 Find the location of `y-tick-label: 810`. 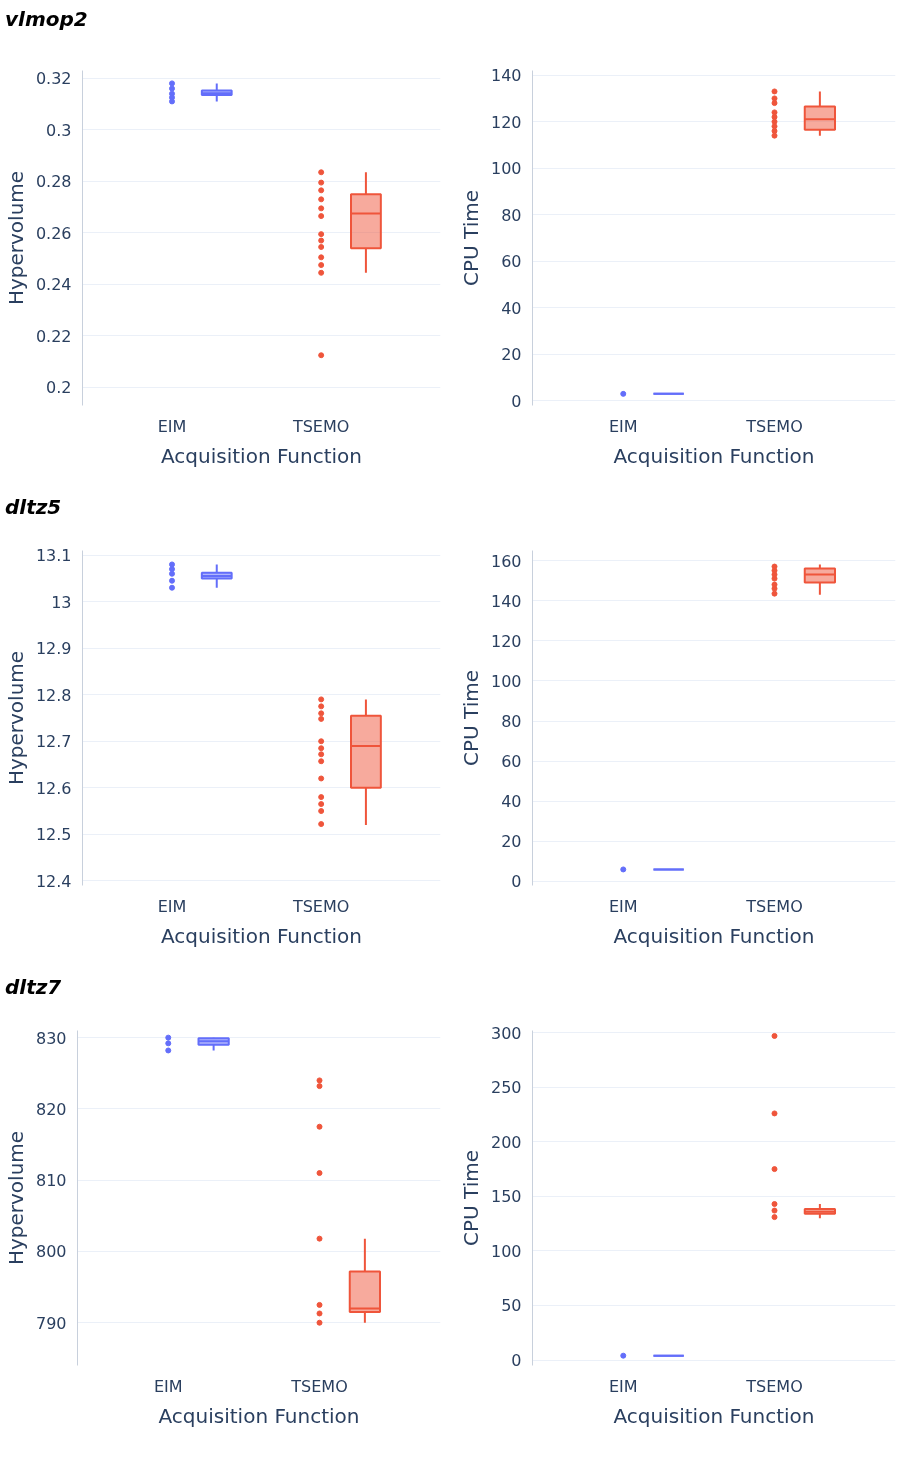

y-tick-label: 810 is located at coordinates (51, 1181).